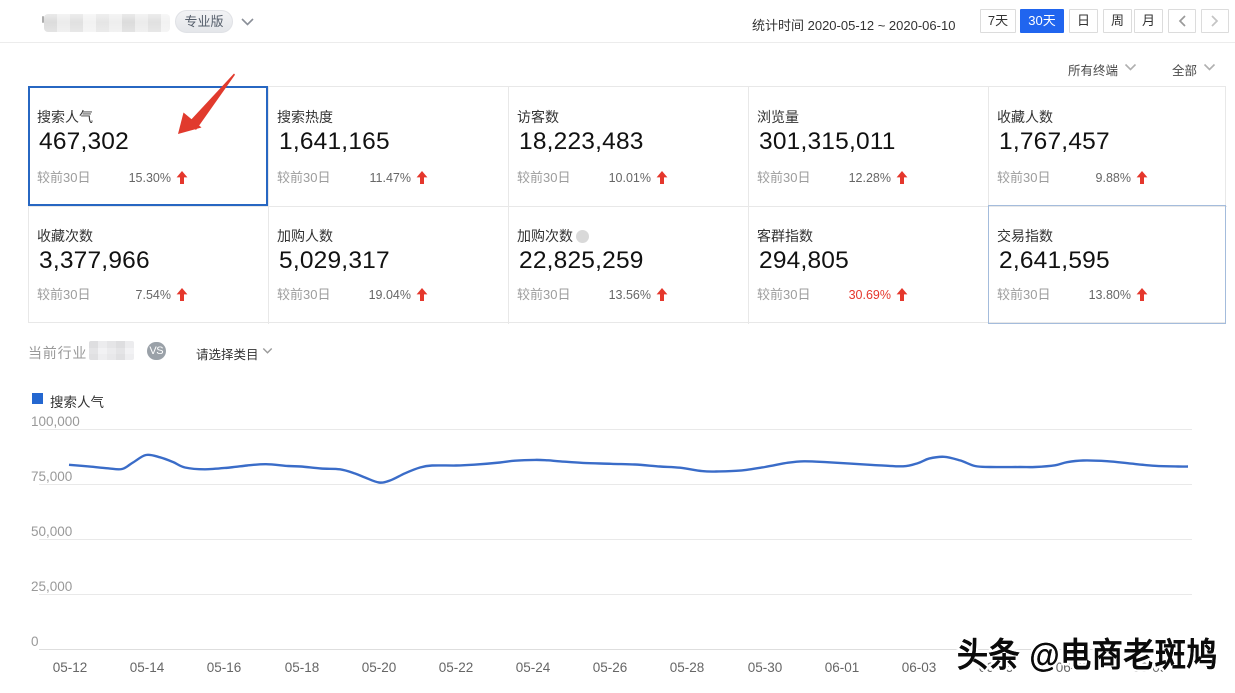 This screenshot has width=1235, height=693. I want to click on svg-text: 头条 @电商老斑鸠, so click(1087, 655).